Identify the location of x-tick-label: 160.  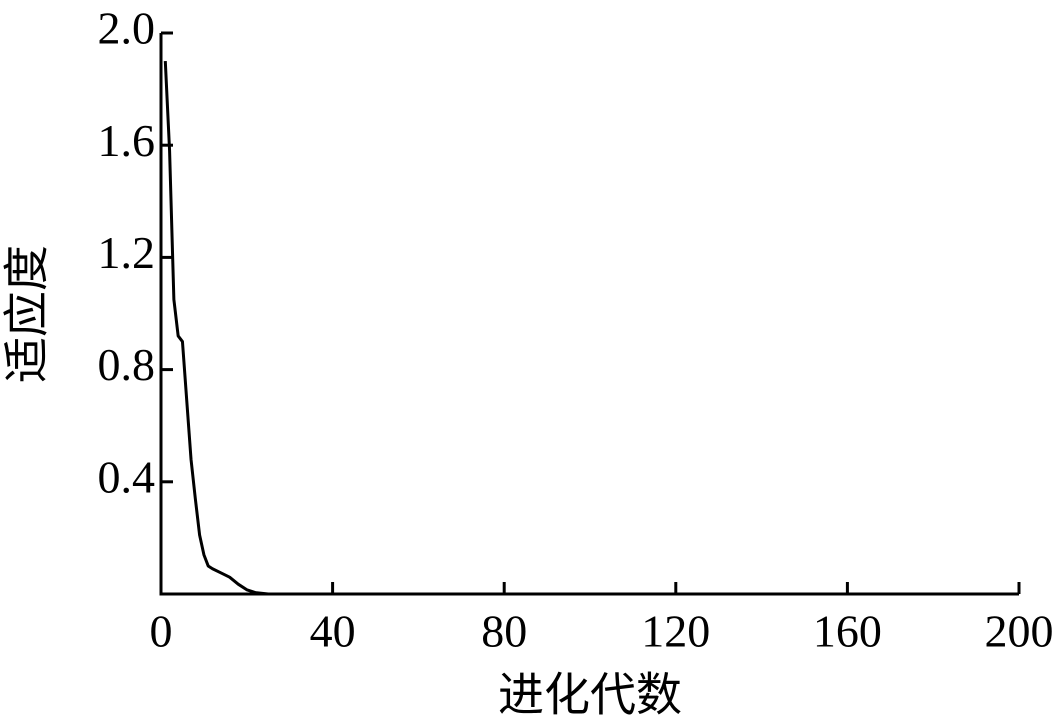
(847, 631).